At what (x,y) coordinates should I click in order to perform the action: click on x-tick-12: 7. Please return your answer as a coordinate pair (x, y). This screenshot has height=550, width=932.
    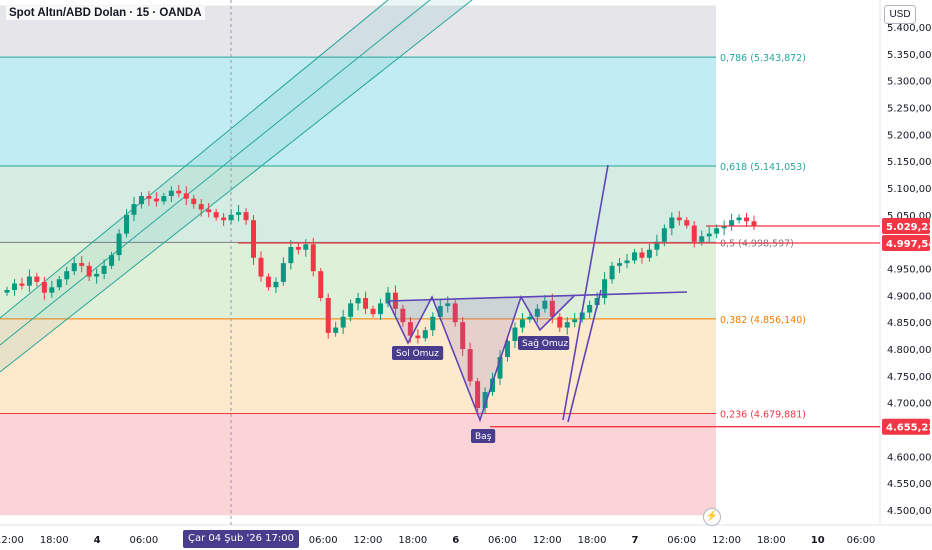
    Looking at the image, I should click on (634, 540).